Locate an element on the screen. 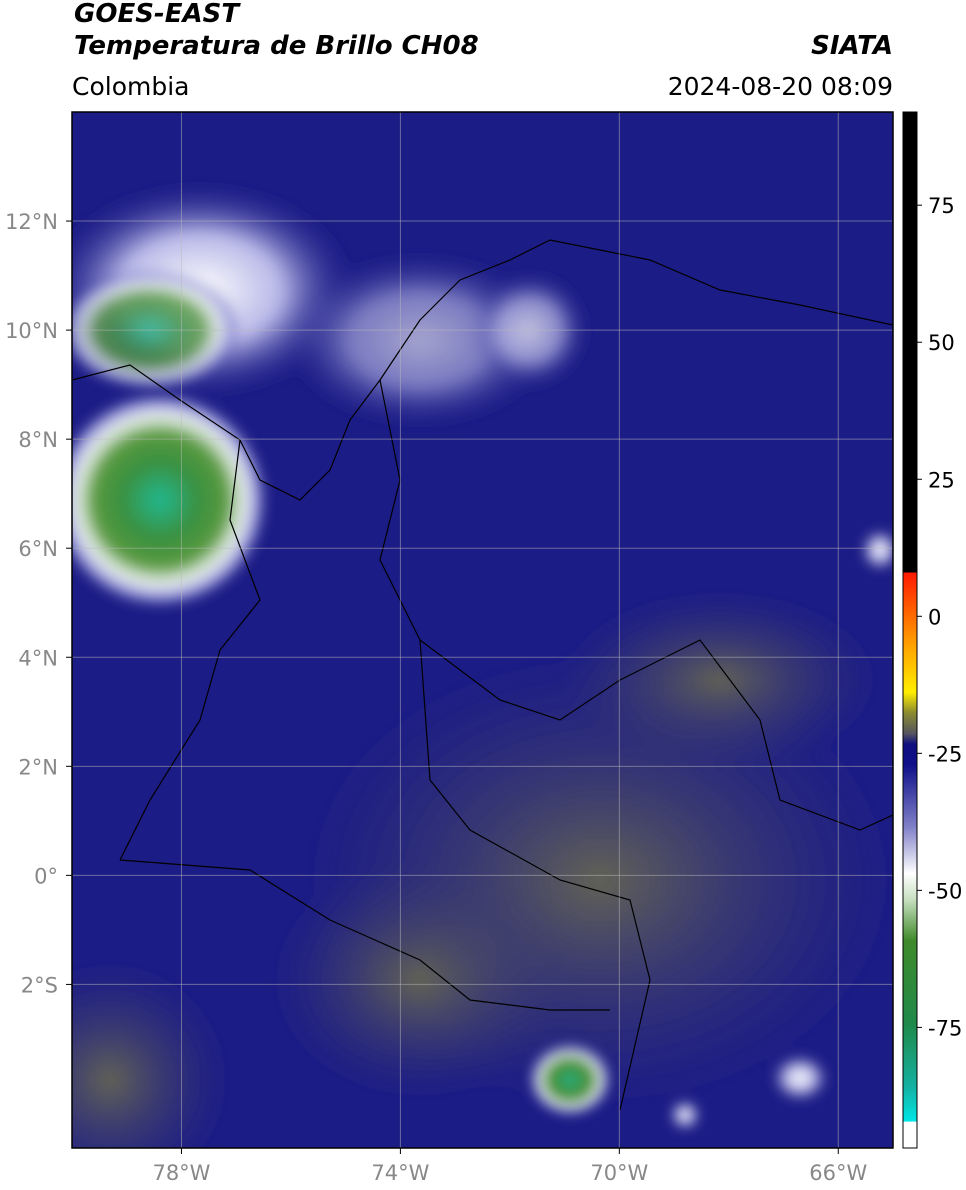 The image size is (966, 1190). region: Colombia is located at coordinates (130, 86).